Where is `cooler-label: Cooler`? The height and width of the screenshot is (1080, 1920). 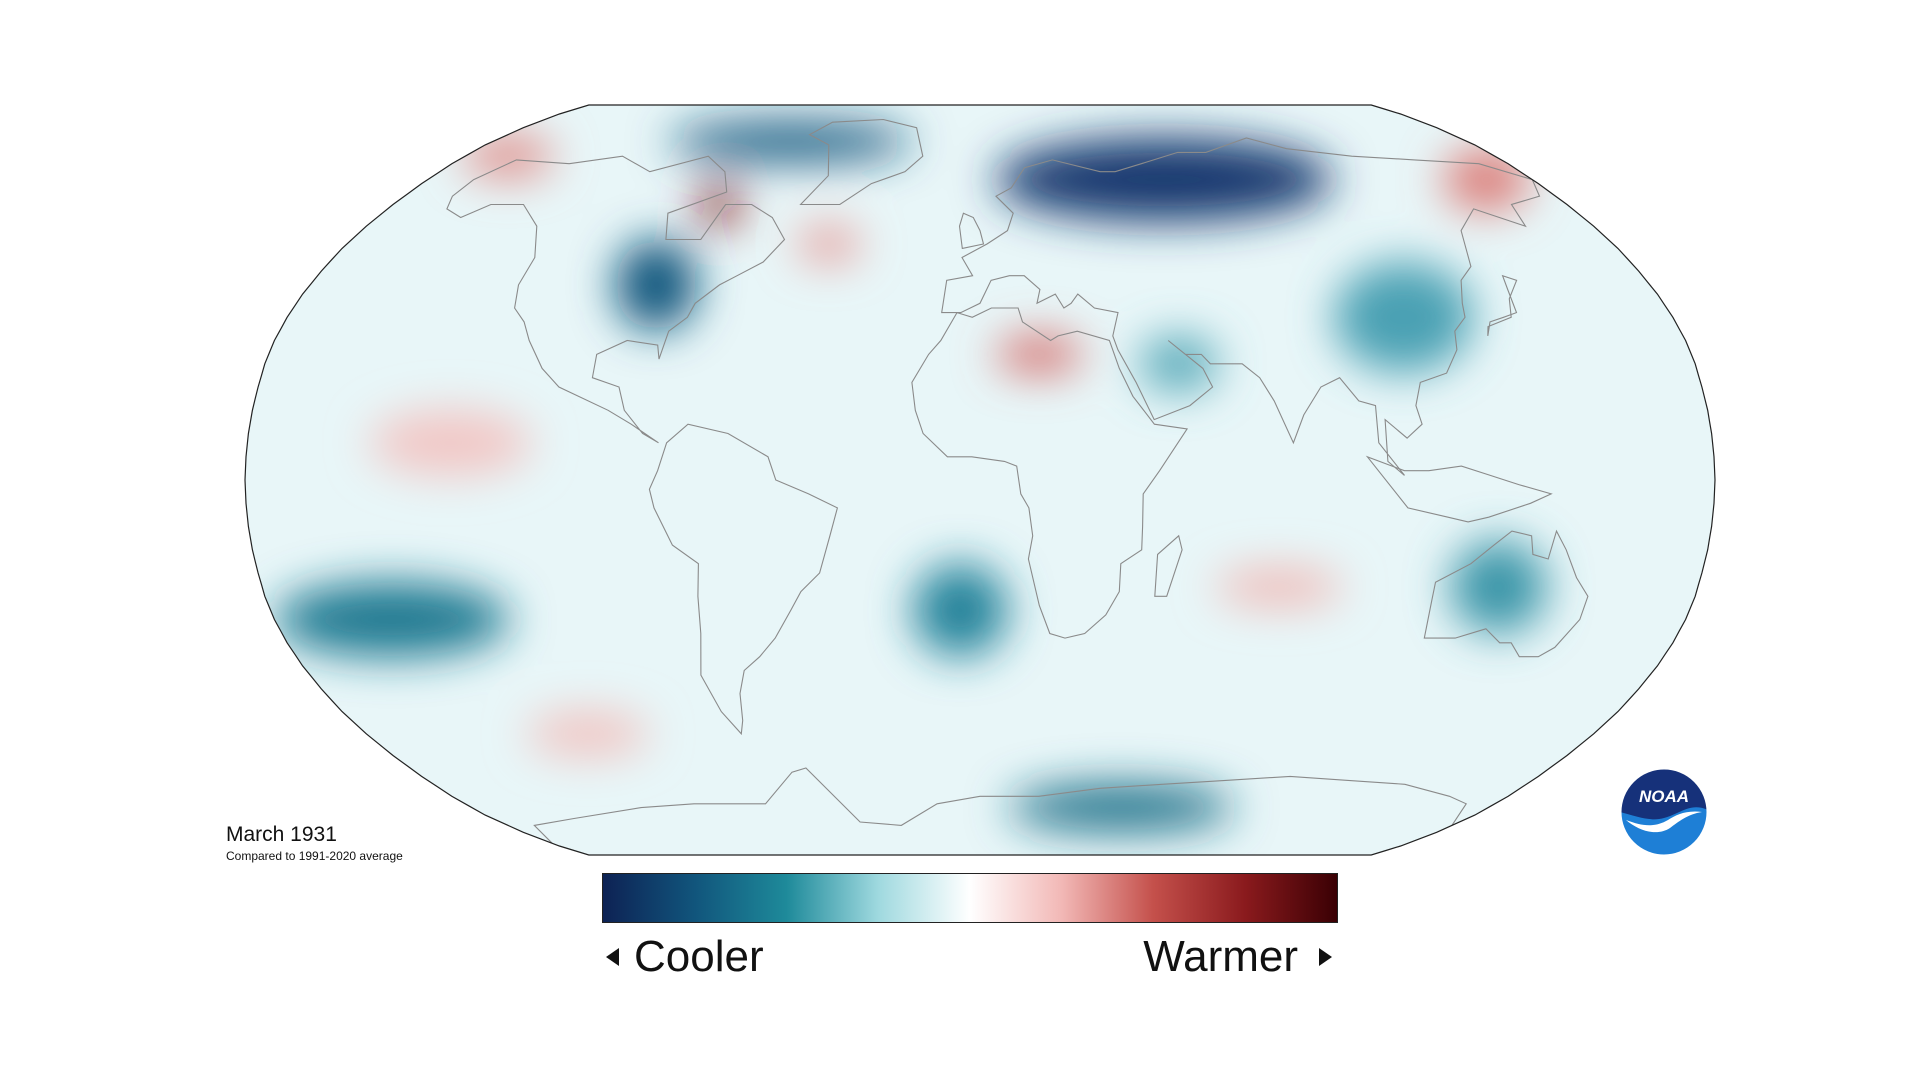
cooler-label: Cooler is located at coordinates (699, 956).